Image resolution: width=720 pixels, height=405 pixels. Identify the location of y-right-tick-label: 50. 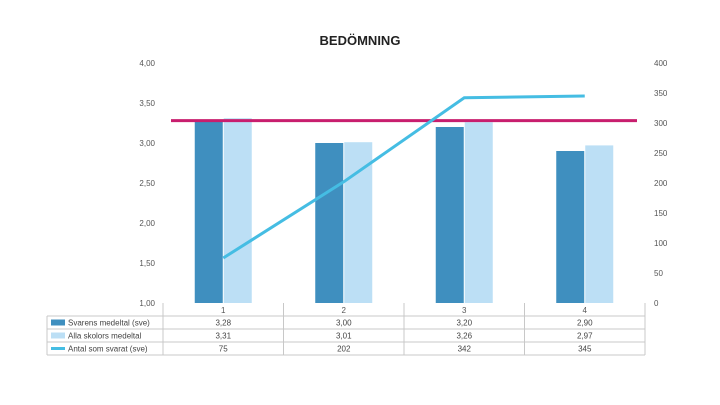
(658, 273).